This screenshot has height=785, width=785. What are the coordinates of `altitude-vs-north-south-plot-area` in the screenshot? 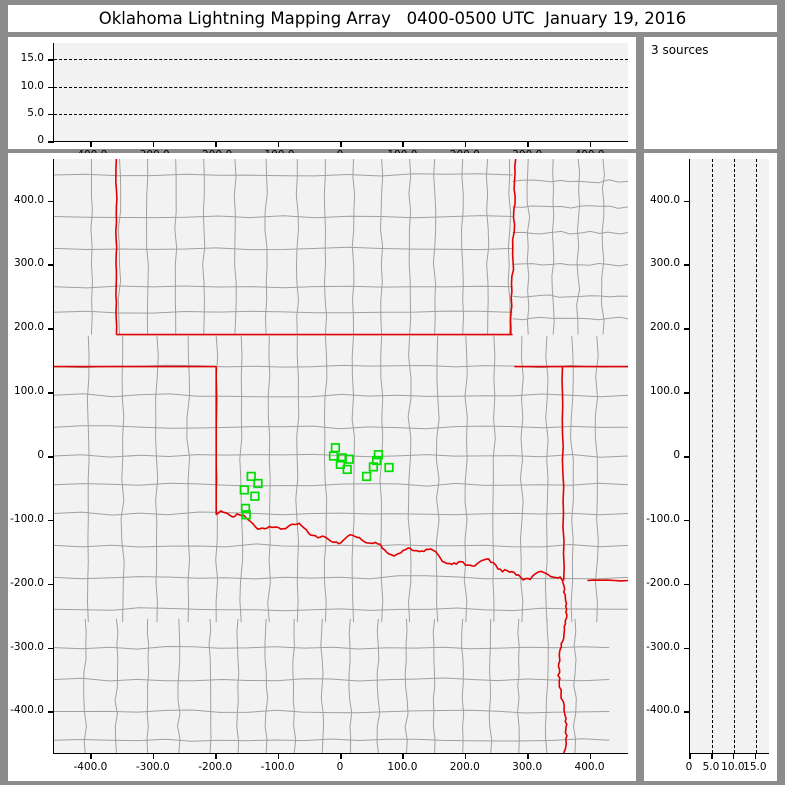 It's located at (729, 456).